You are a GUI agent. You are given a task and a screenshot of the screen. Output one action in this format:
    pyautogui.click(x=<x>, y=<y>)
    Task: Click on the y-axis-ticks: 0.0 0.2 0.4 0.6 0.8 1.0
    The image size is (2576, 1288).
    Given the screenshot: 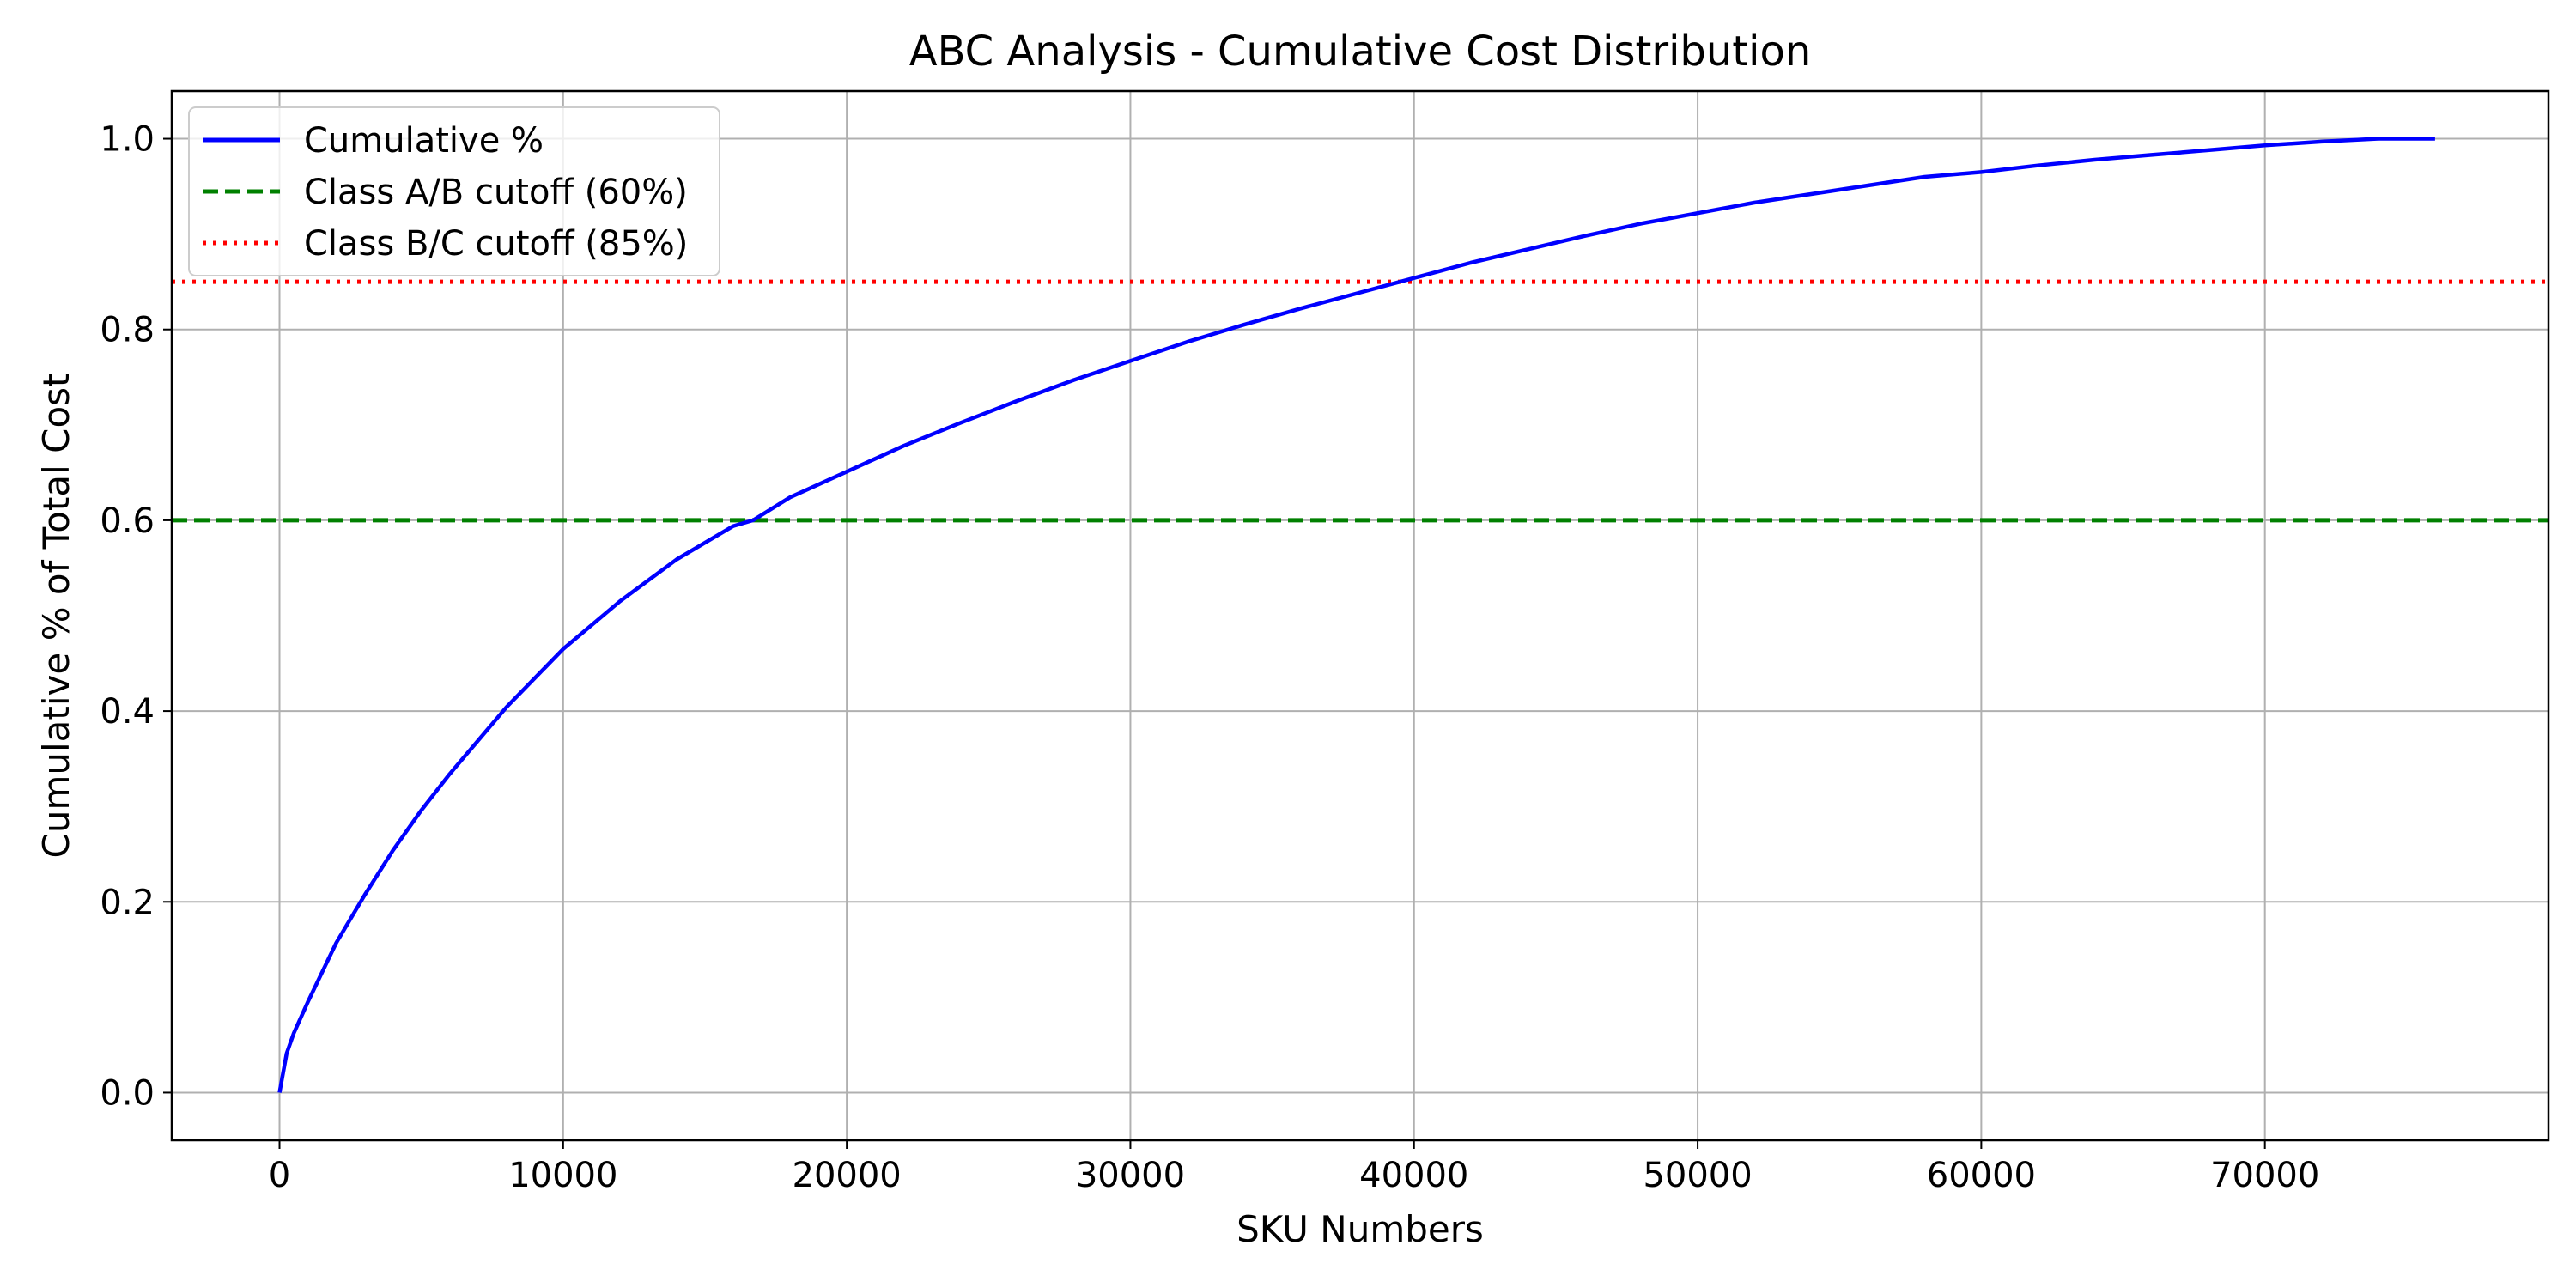 What is the action you would take?
    pyautogui.click(x=136, y=616)
    